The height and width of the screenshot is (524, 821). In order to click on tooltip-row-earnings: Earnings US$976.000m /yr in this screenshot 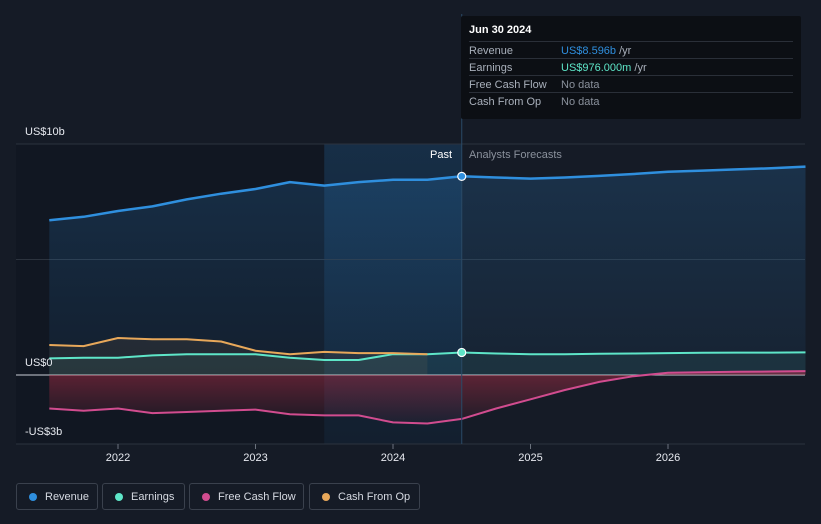, I will do `click(631, 67)`.